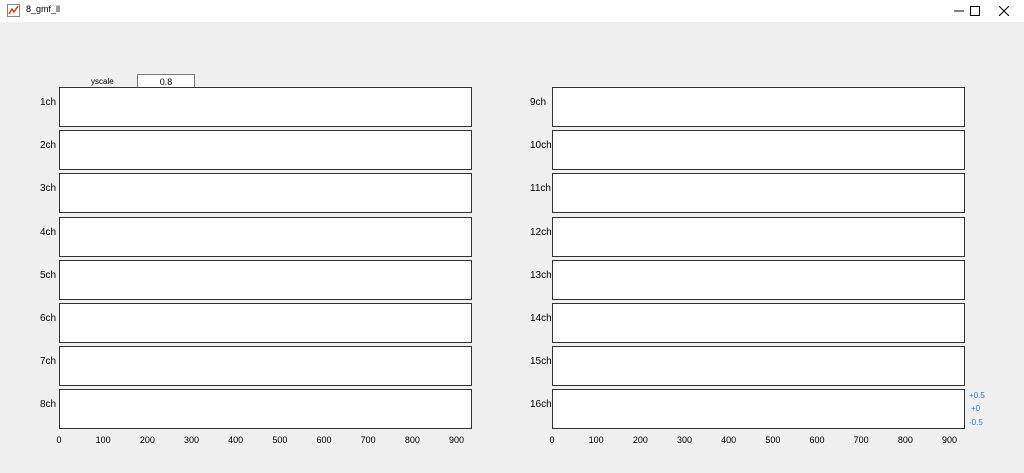 The height and width of the screenshot is (473, 1024). Describe the element at coordinates (541, 275) in the screenshot. I see `channel-label: 13ch` at that location.